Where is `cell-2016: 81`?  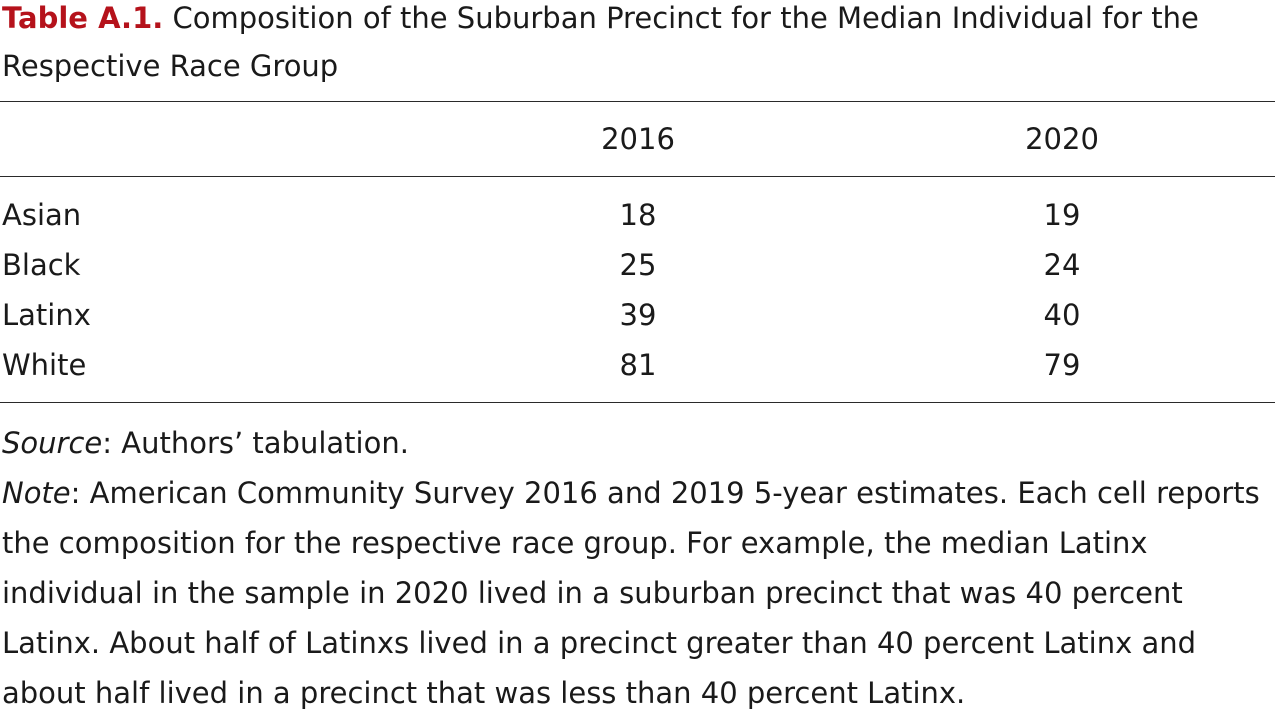 cell-2016: 81 is located at coordinates (638, 365).